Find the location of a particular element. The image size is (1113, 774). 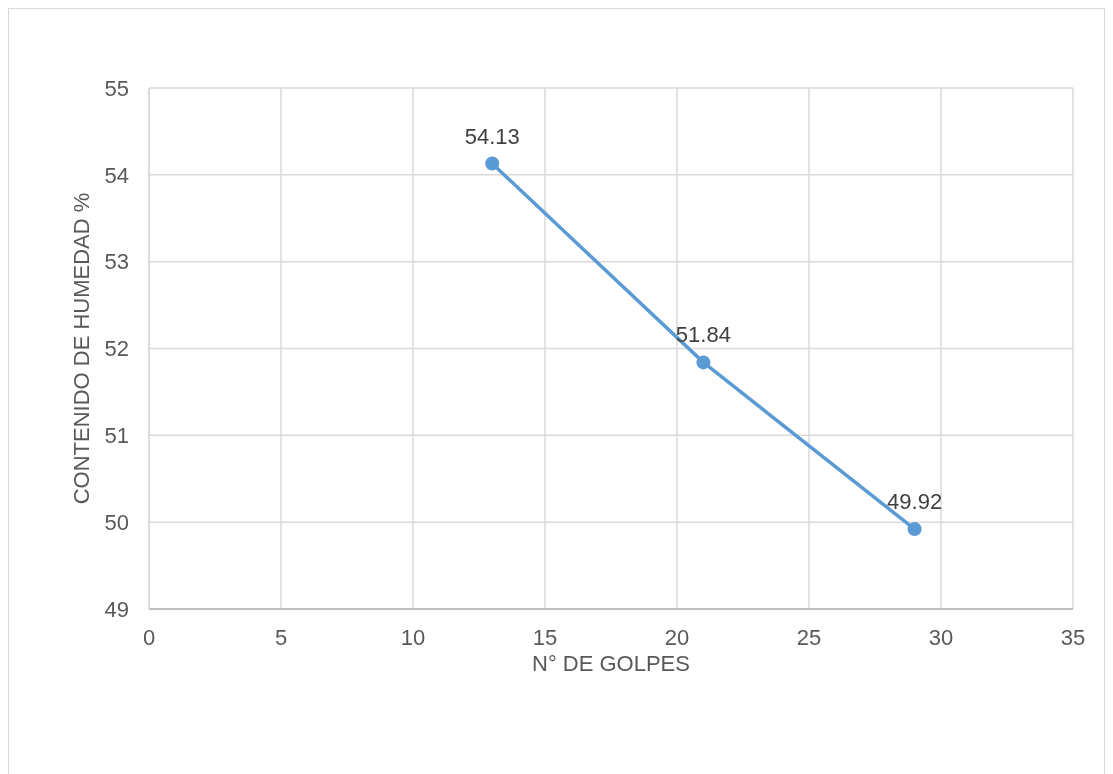

x-tick-label: 30 is located at coordinates (941, 637).